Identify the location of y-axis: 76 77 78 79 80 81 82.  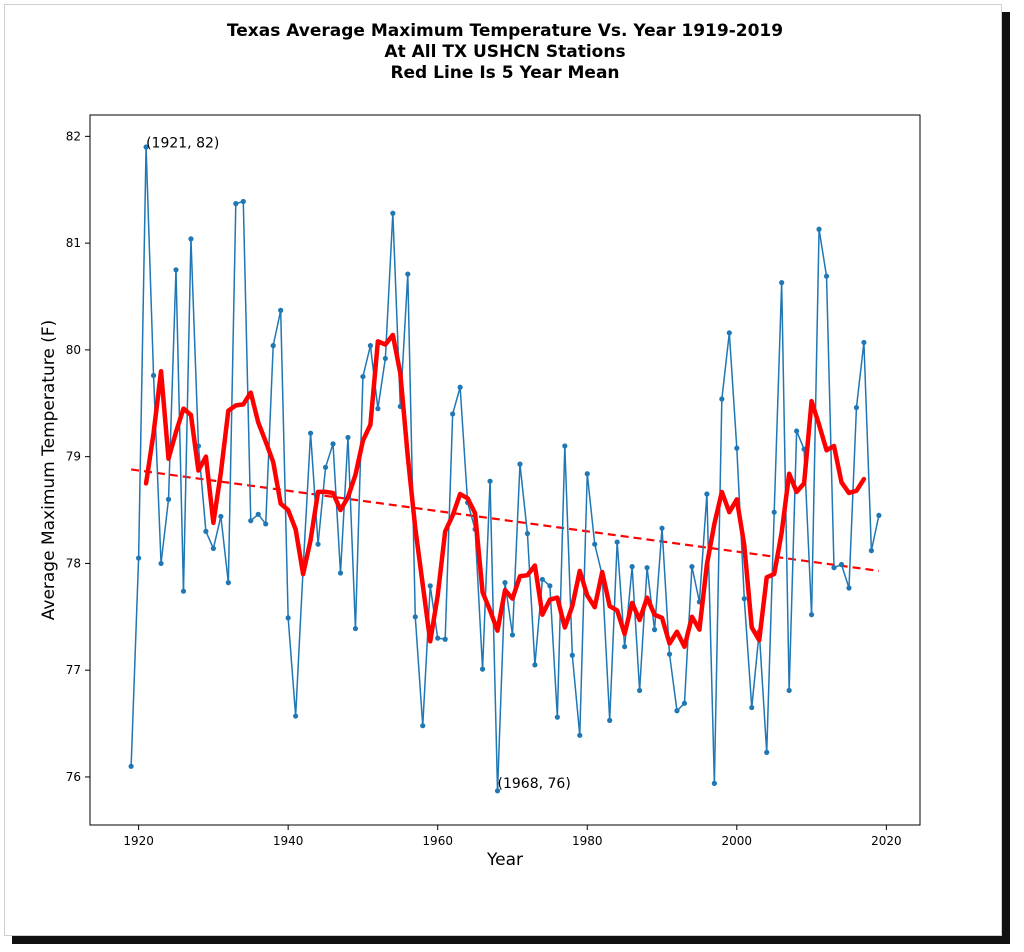
(78, 456).